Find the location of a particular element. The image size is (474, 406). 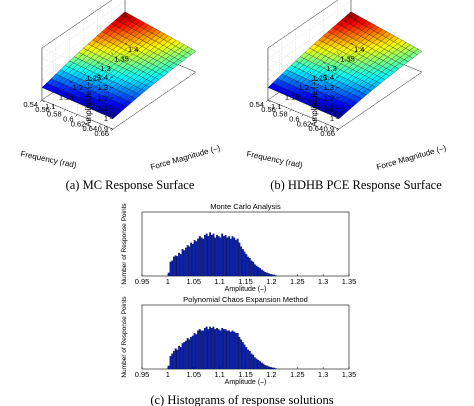

z-axis-label: Amplitude (–) is located at coordinates (314, 103).